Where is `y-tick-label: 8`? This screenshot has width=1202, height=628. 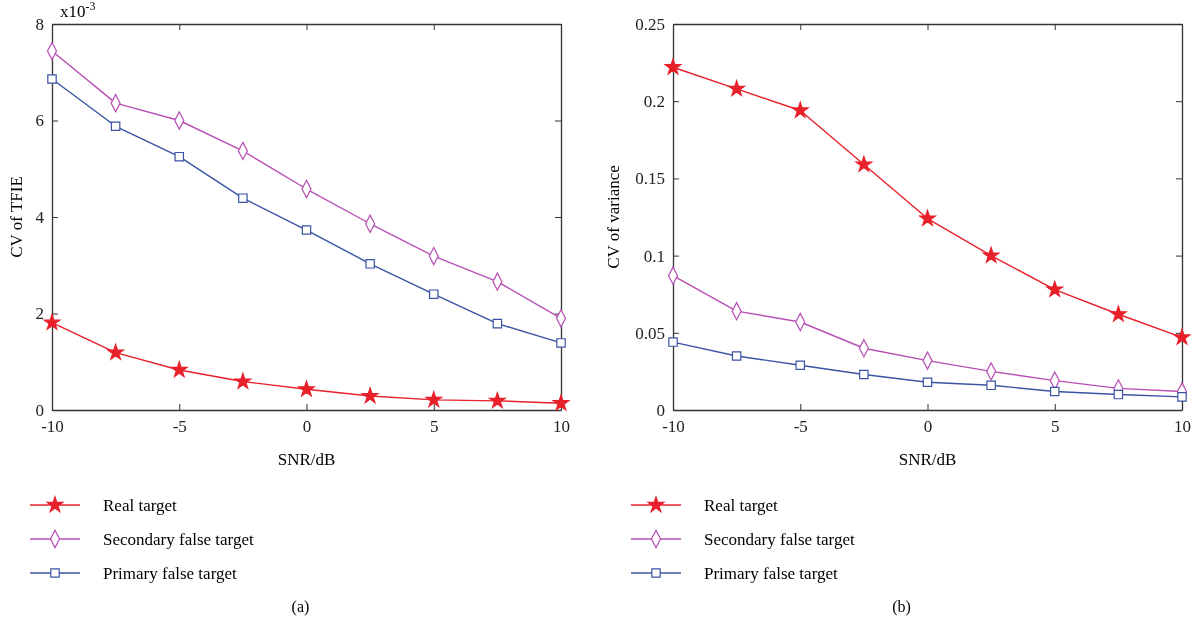
y-tick-label: 8 is located at coordinates (39, 24).